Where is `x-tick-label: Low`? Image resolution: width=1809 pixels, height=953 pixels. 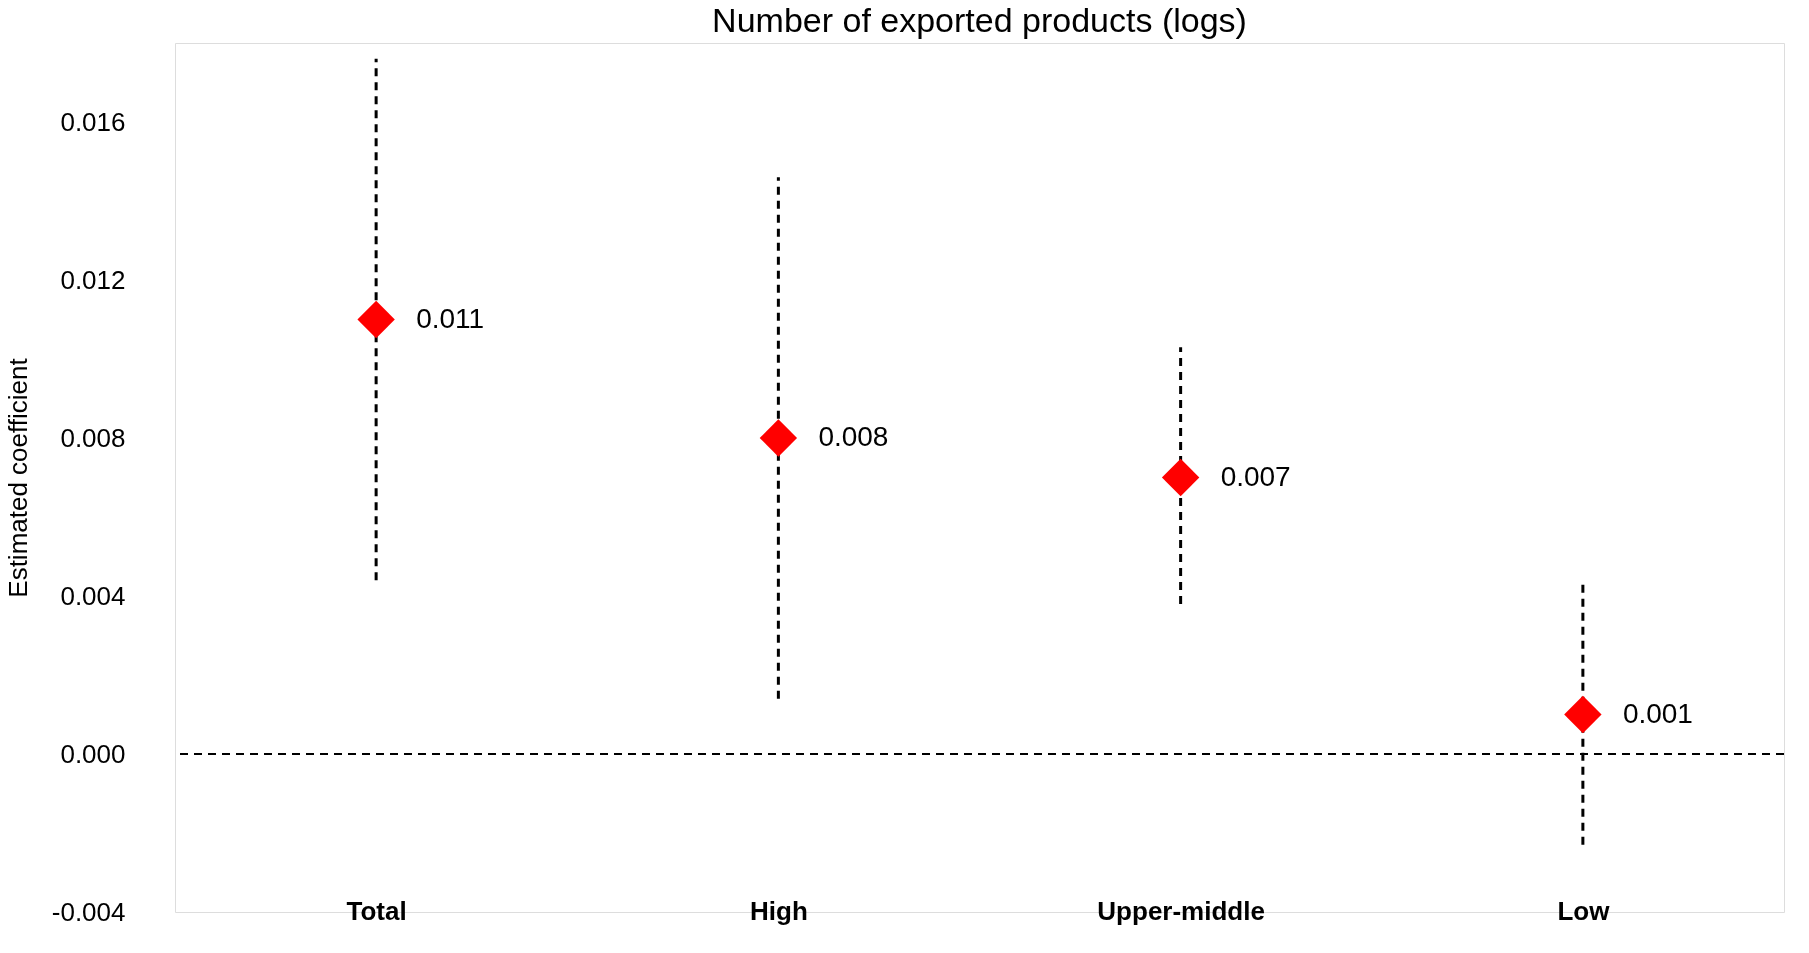 x-tick-label: Low is located at coordinates (1584, 910).